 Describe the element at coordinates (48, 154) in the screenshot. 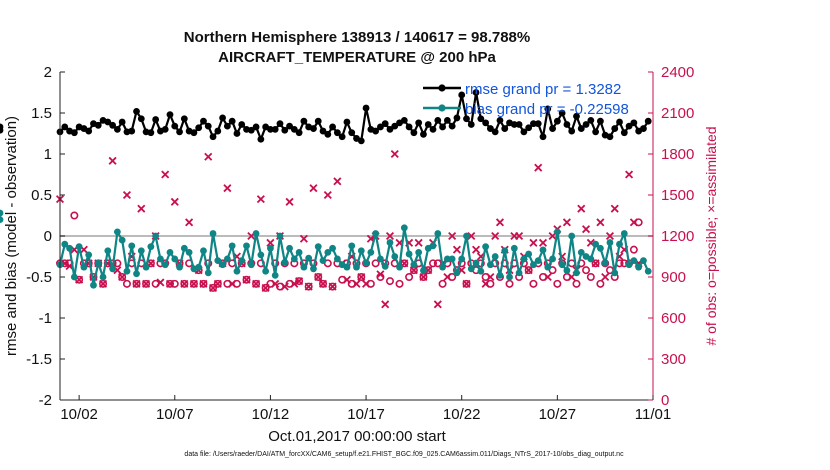

I see `y-tick-label: 1` at that location.